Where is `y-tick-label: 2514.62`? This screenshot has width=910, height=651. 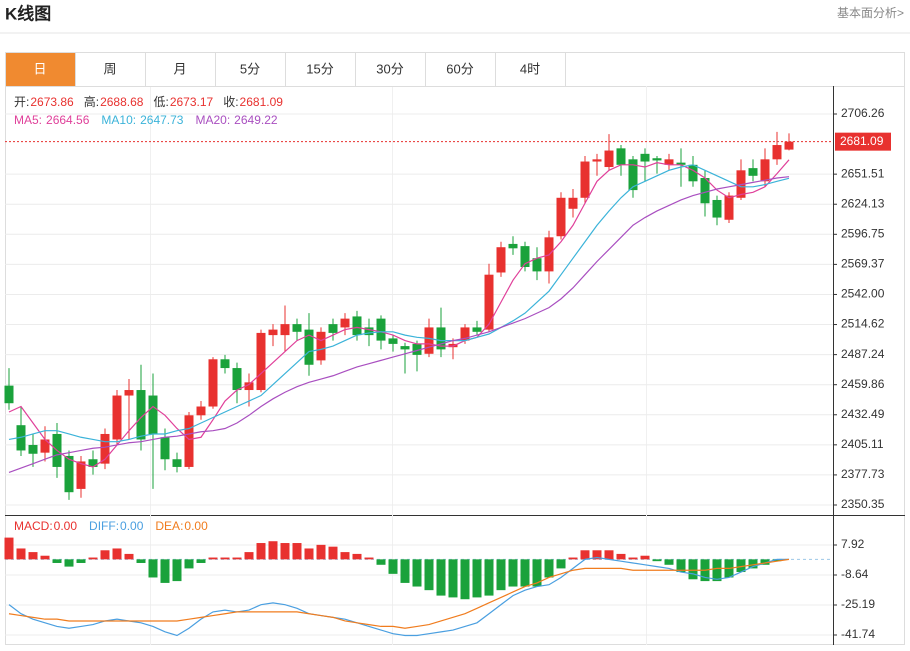
y-tick-label: 2514.62 is located at coordinates (863, 324).